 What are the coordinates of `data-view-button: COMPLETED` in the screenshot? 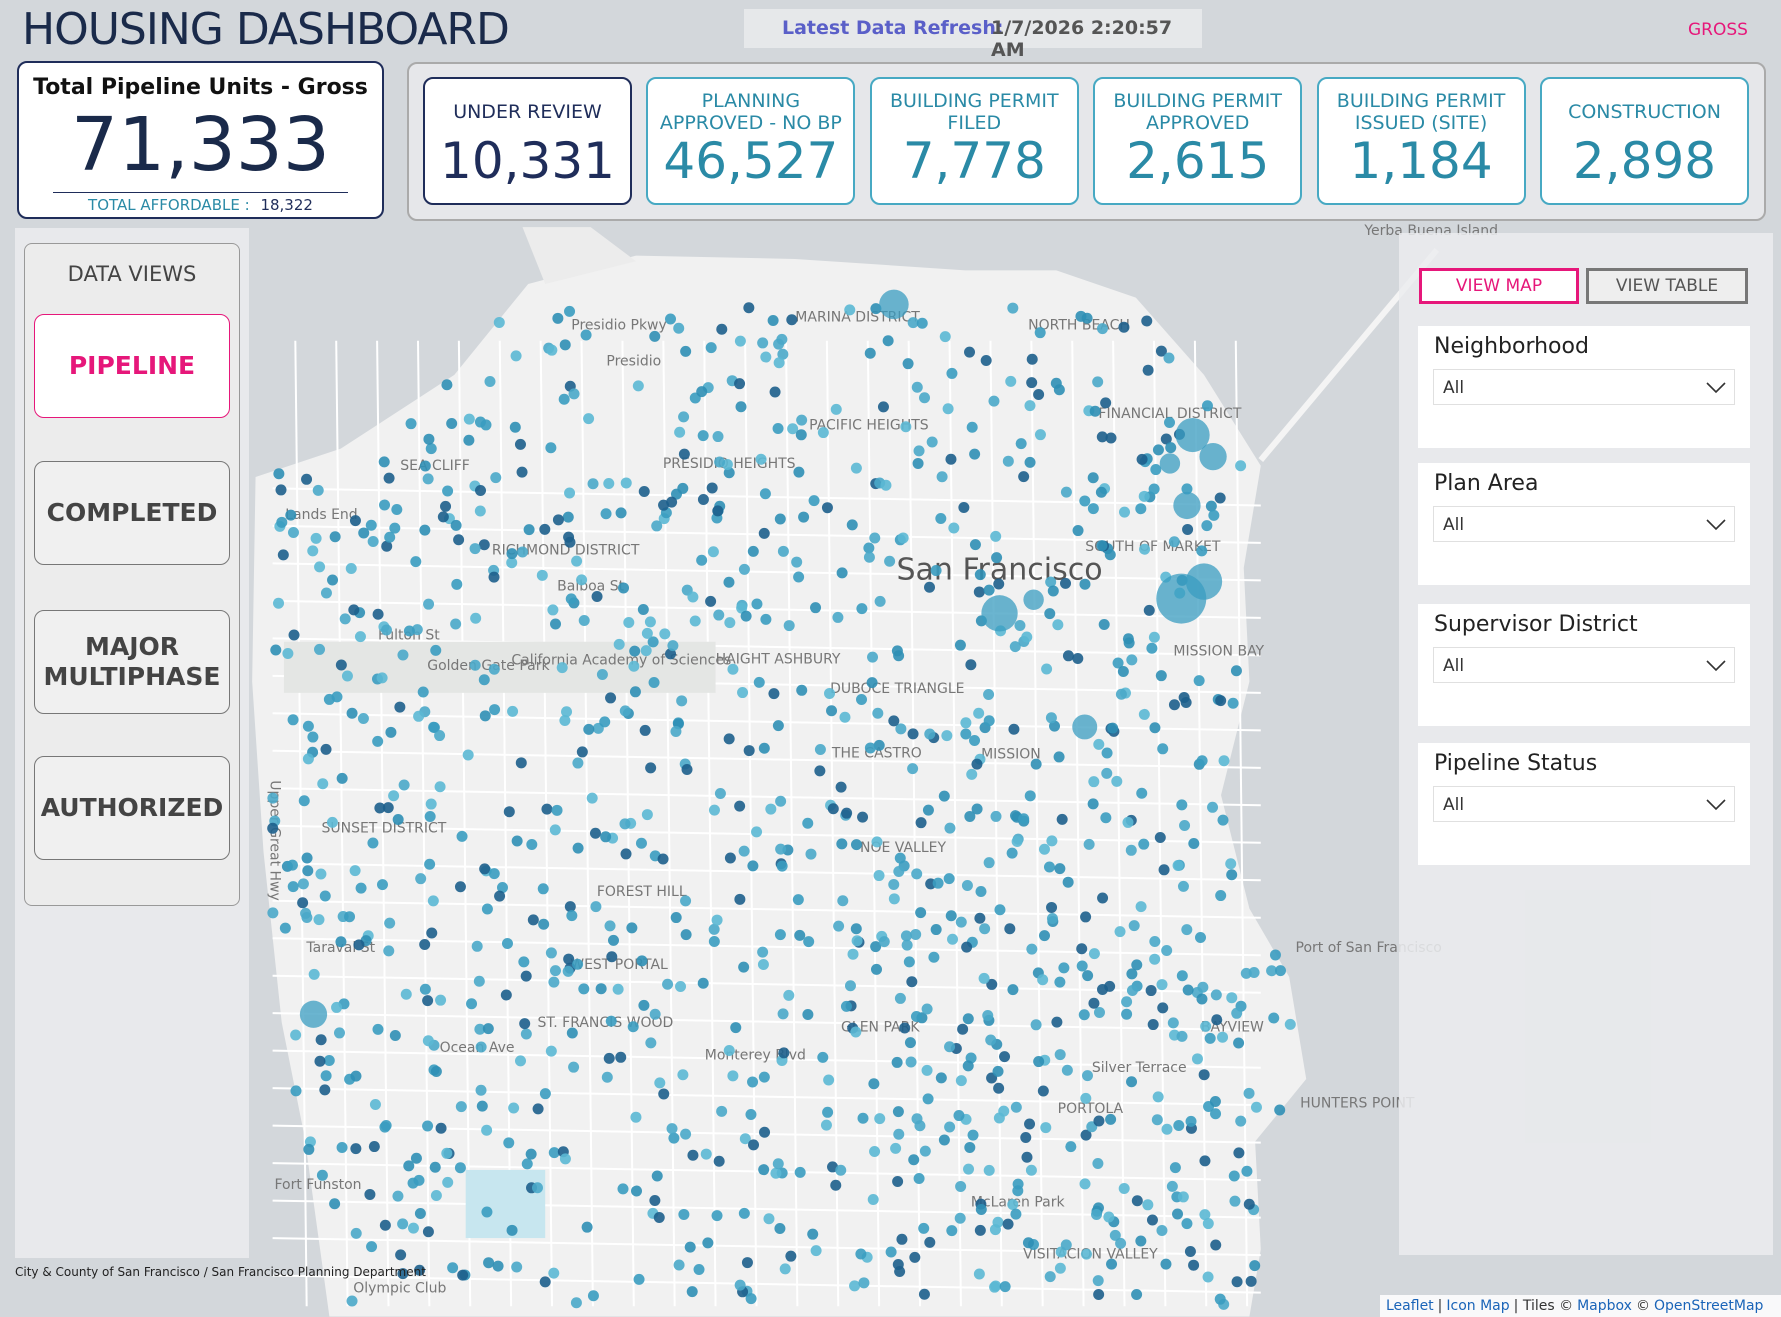 It's located at (132, 513).